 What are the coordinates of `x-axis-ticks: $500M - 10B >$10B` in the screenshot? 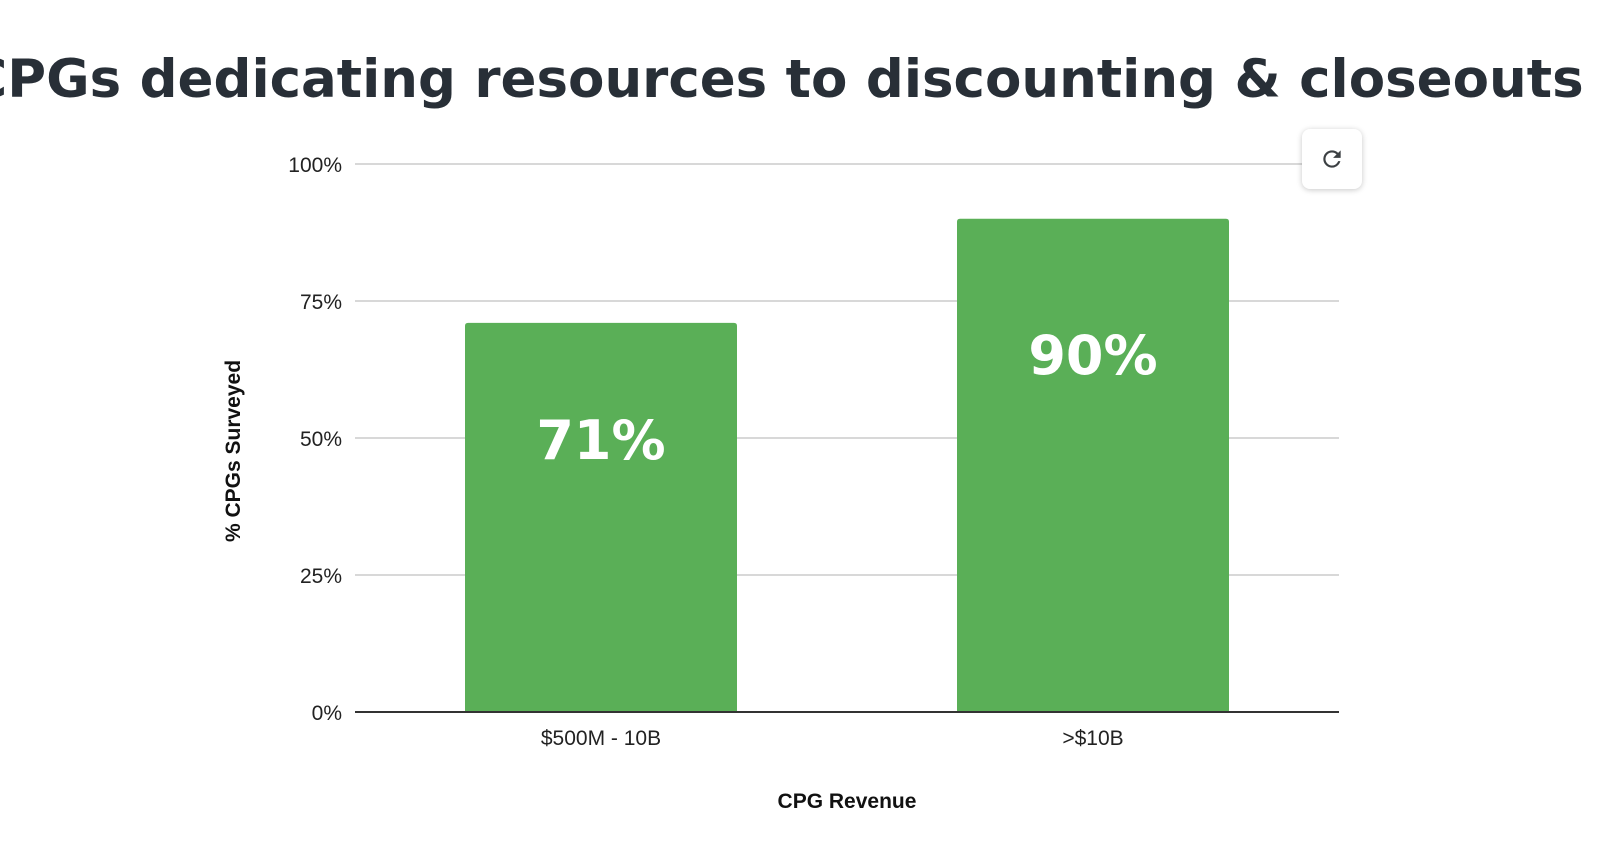 It's located at (832, 738).